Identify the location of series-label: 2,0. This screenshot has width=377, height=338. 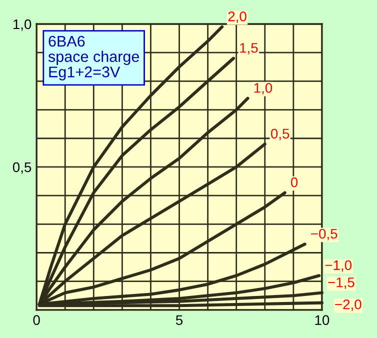
(237, 17).